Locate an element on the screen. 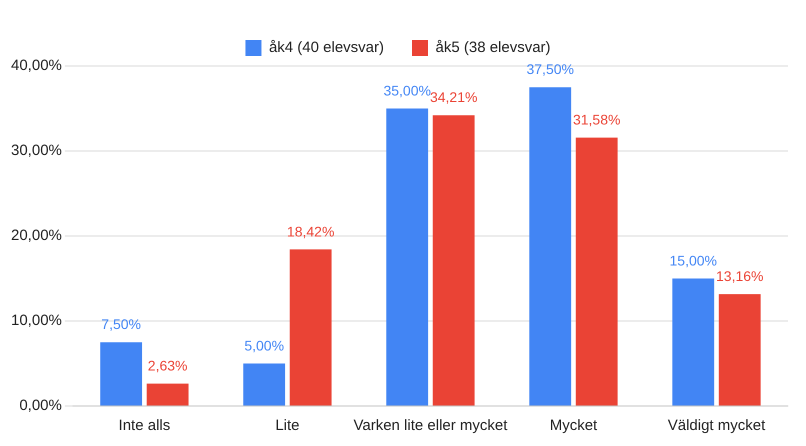  legend-label: åk5 (38 elevsvar) is located at coordinates (493, 47).